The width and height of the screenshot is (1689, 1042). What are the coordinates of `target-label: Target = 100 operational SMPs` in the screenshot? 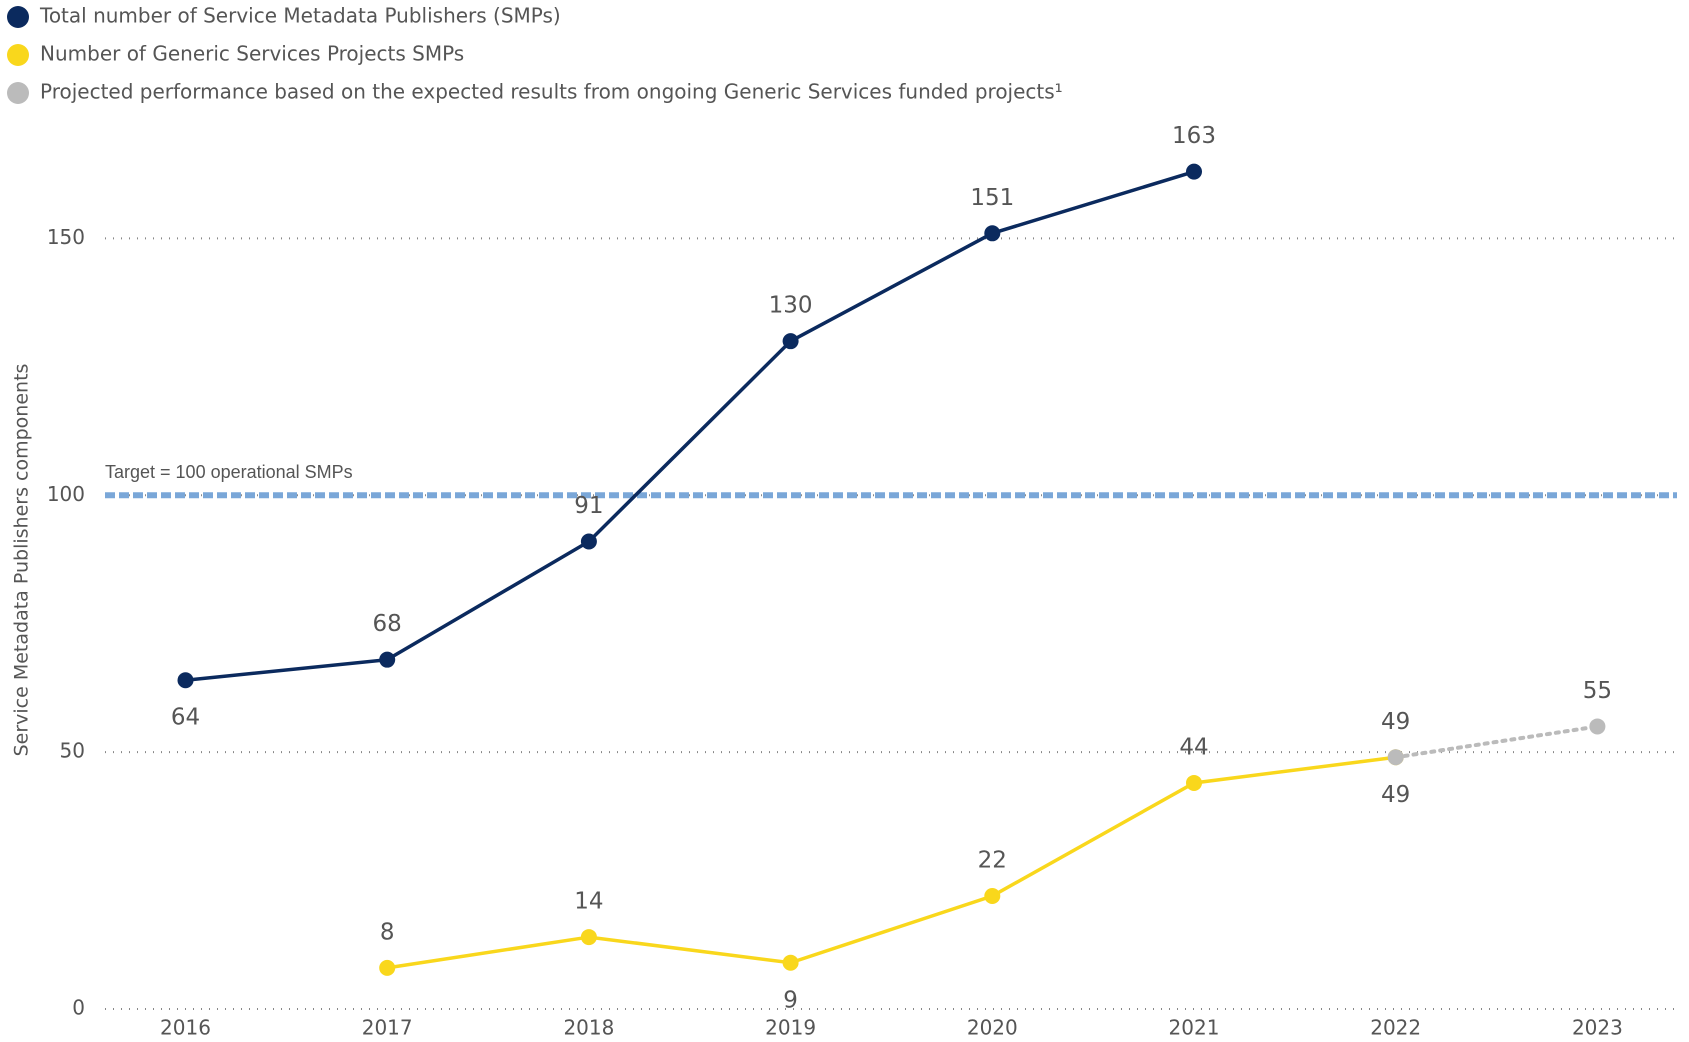 It's located at (229, 472).